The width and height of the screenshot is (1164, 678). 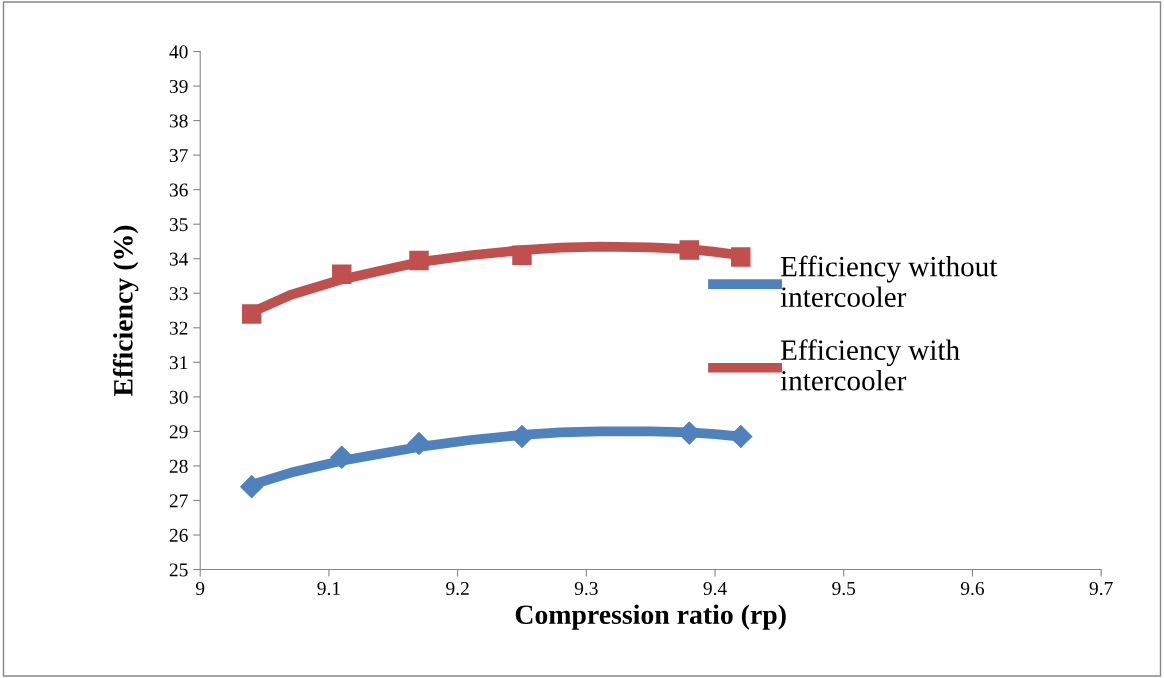 I want to click on y-tick-label: 39, so click(x=178, y=86).